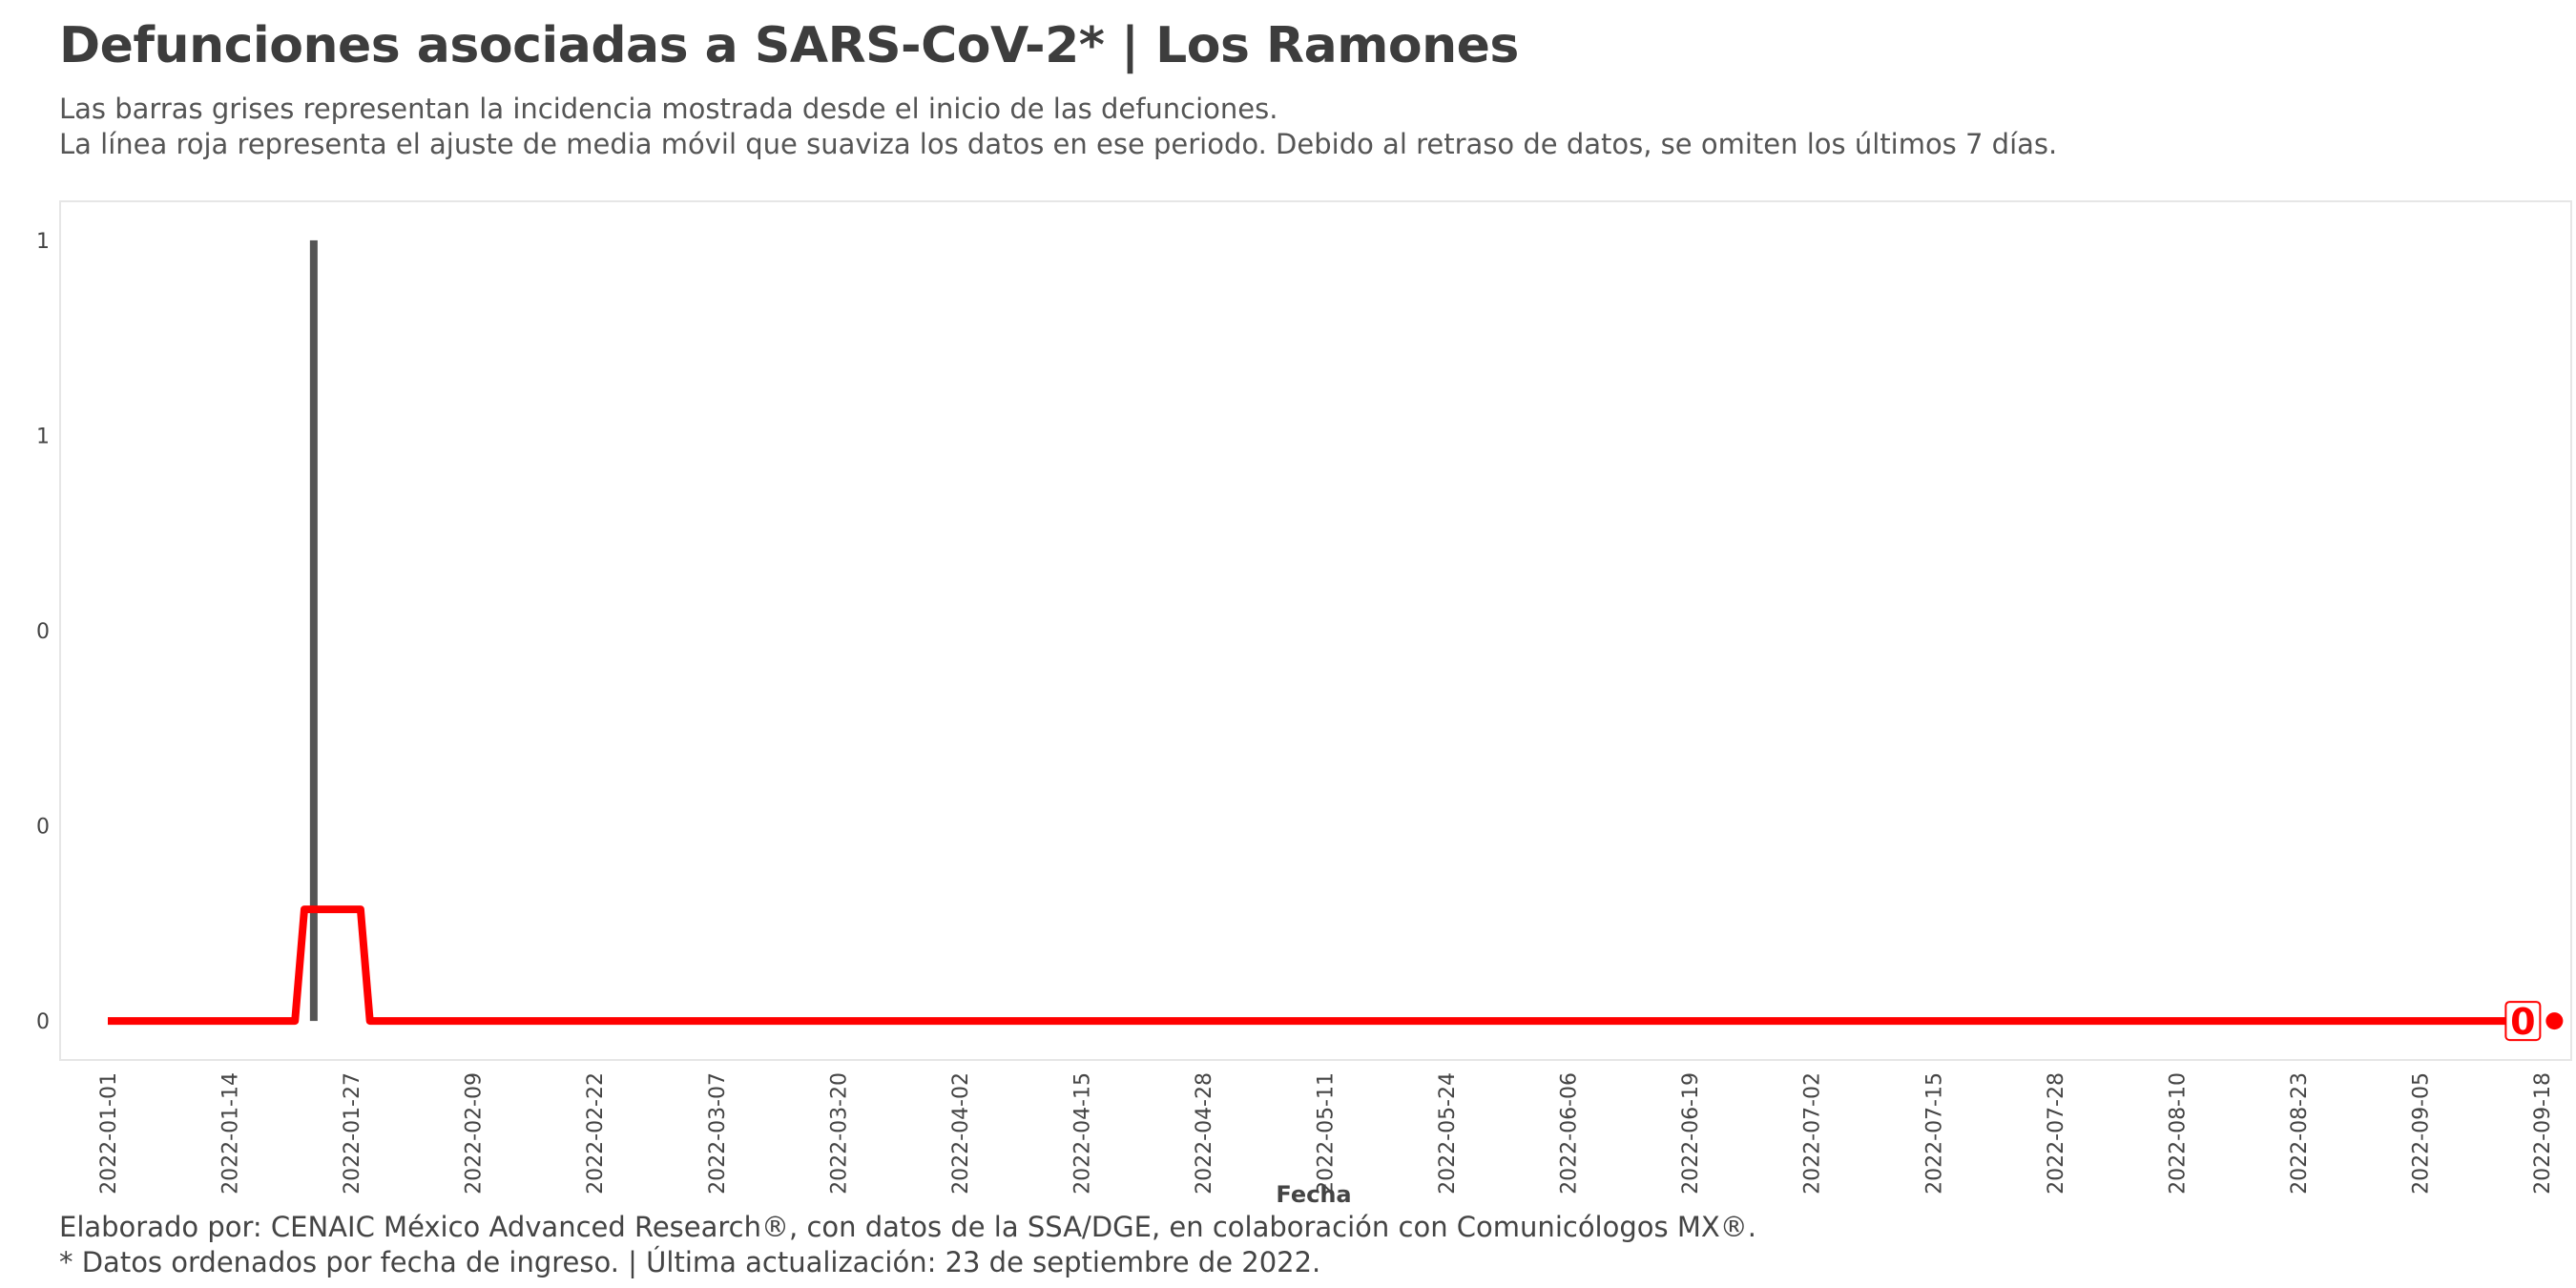 The image size is (2576, 1288). I want to click on x-tick-label: 2022-06-06, so click(1570, 1133).